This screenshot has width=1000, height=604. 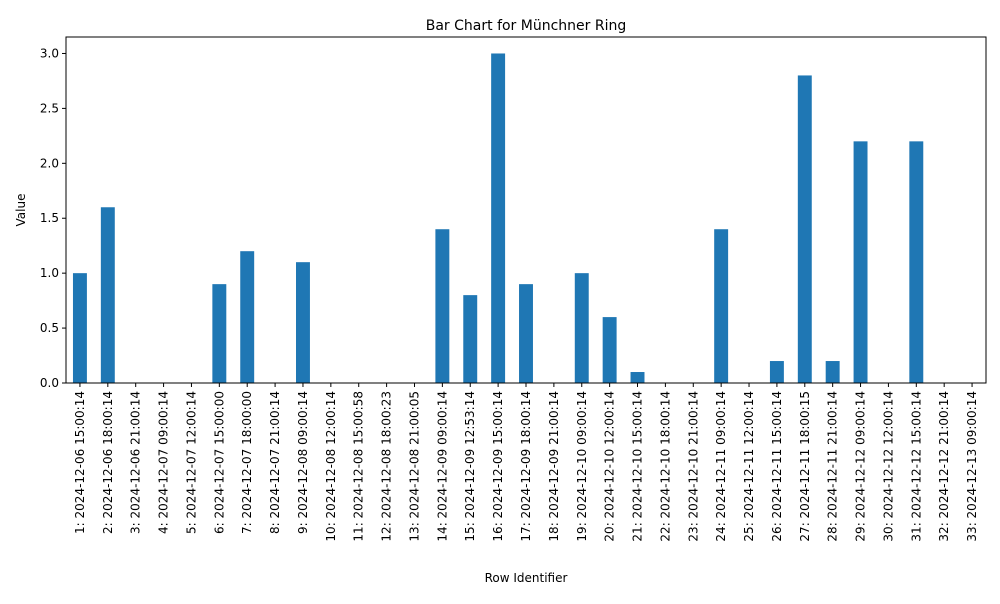 What do you see at coordinates (49, 163) in the screenshot?
I see `y-tick-label: 2.0` at bounding box center [49, 163].